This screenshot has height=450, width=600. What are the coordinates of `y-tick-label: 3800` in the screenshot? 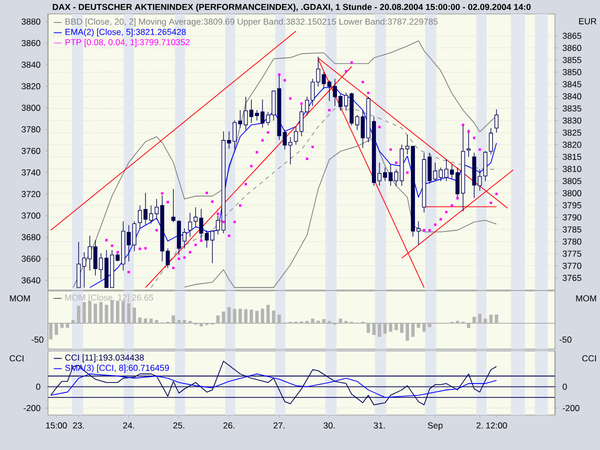 It's located at (572, 193).